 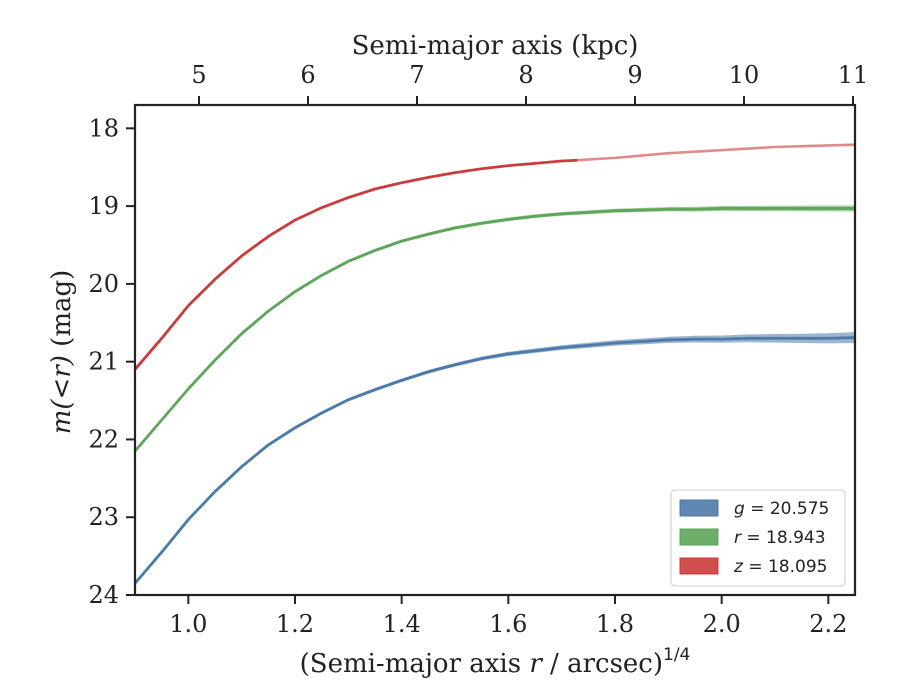 I want to click on top-tick-label: 8, so click(x=525, y=75).